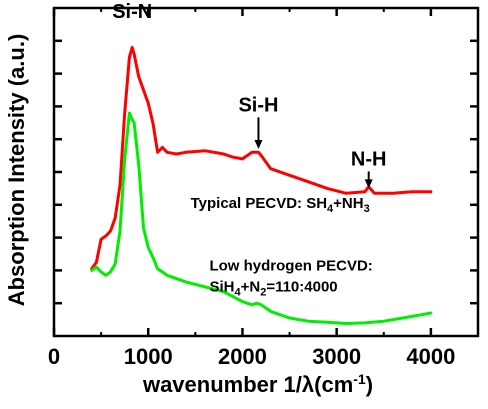 The width and height of the screenshot is (488, 409). I want to click on peak-label-n-h-arrow-head, so click(368, 184).